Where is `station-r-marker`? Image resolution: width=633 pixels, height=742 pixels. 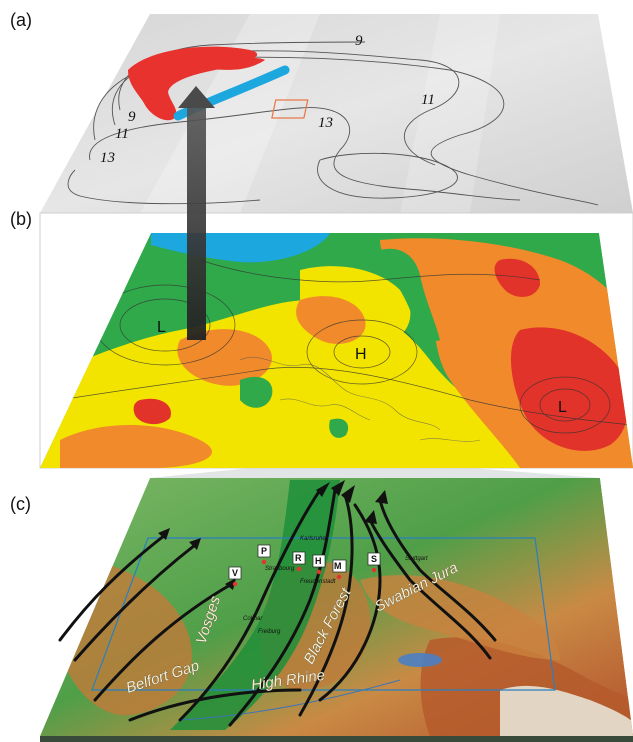 station-r-marker is located at coordinates (299, 558).